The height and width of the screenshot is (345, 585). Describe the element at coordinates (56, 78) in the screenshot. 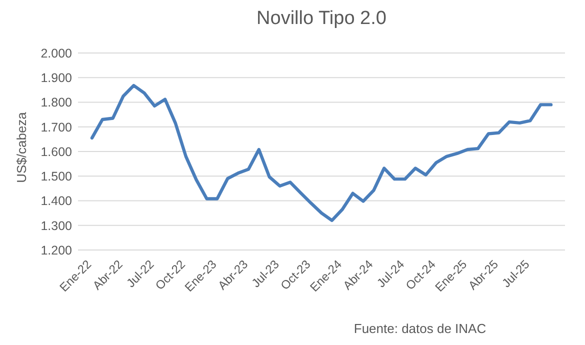

I see `y-tick-label: 1.900` at that location.